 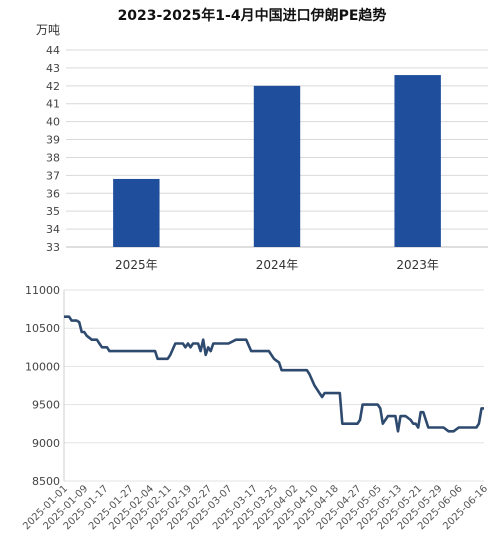 I want to click on line-x-tick-label: 2025-03-25, so click(x=255, y=507).